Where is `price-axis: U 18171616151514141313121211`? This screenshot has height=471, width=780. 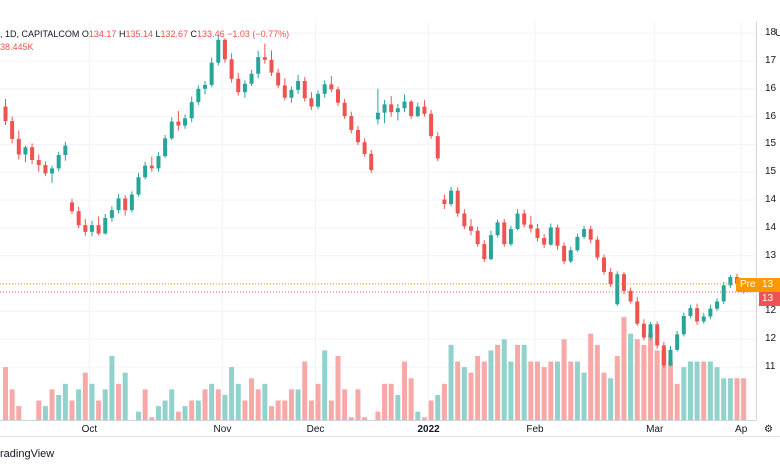
price-axis: U 18171616151514141313121211 is located at coordinates (768, 221).